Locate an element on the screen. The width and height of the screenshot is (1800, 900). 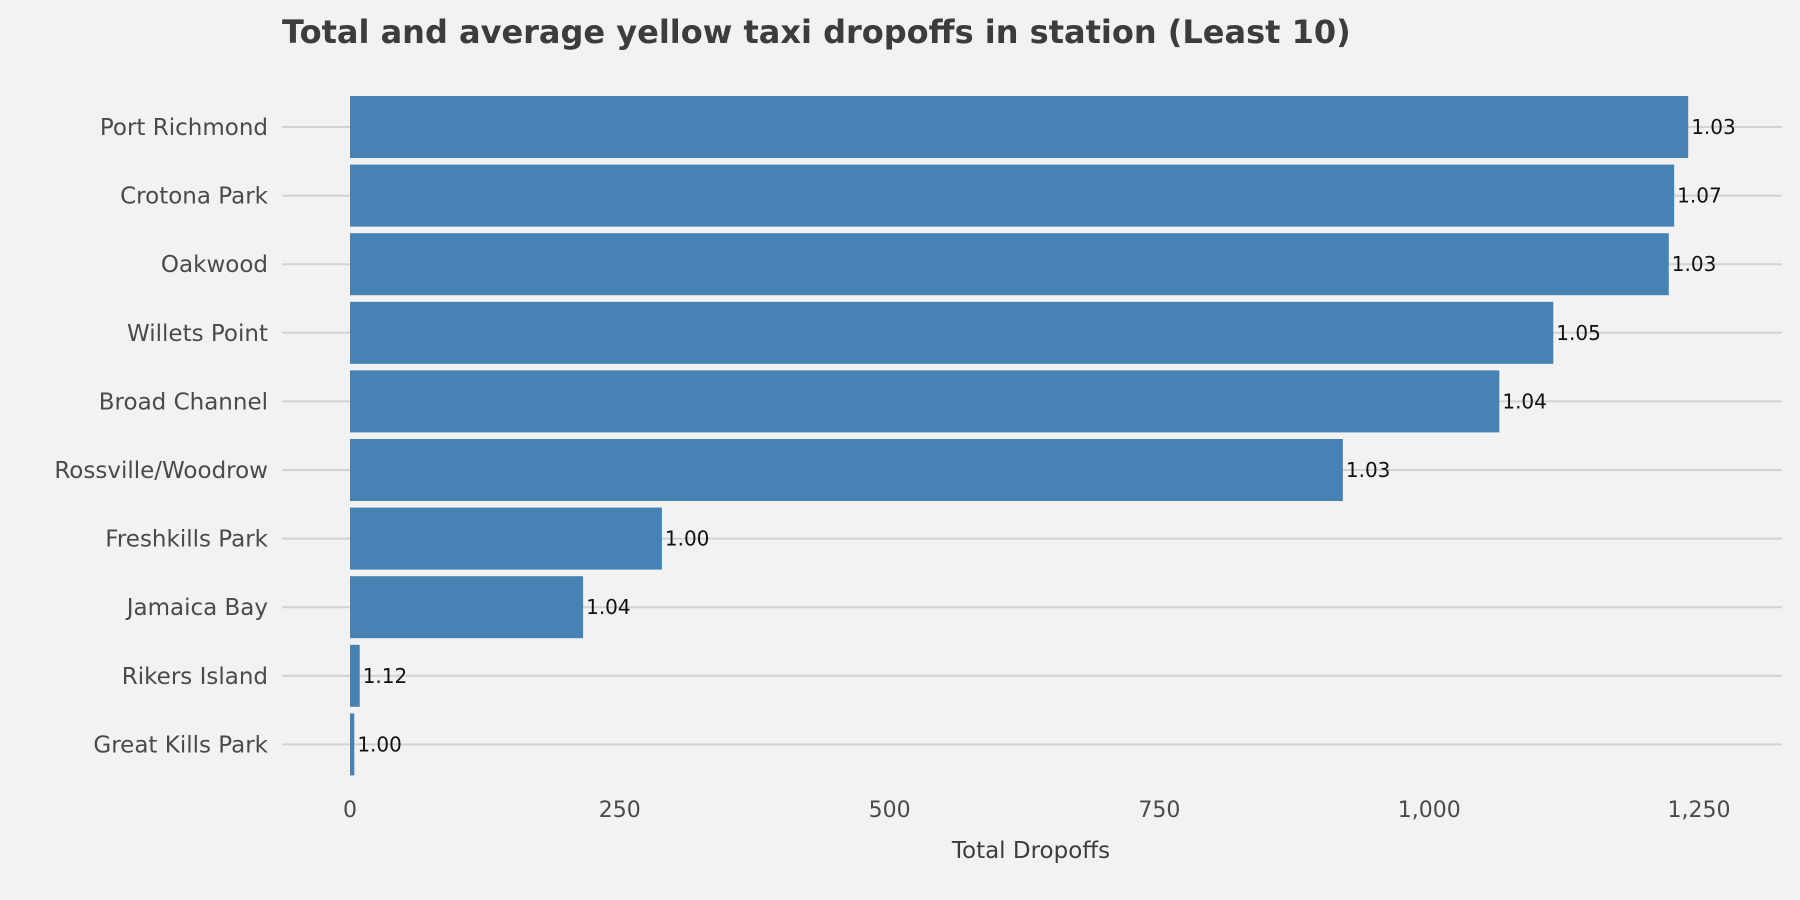
category-label: Rikers Island is located at coordinates (195, 677).